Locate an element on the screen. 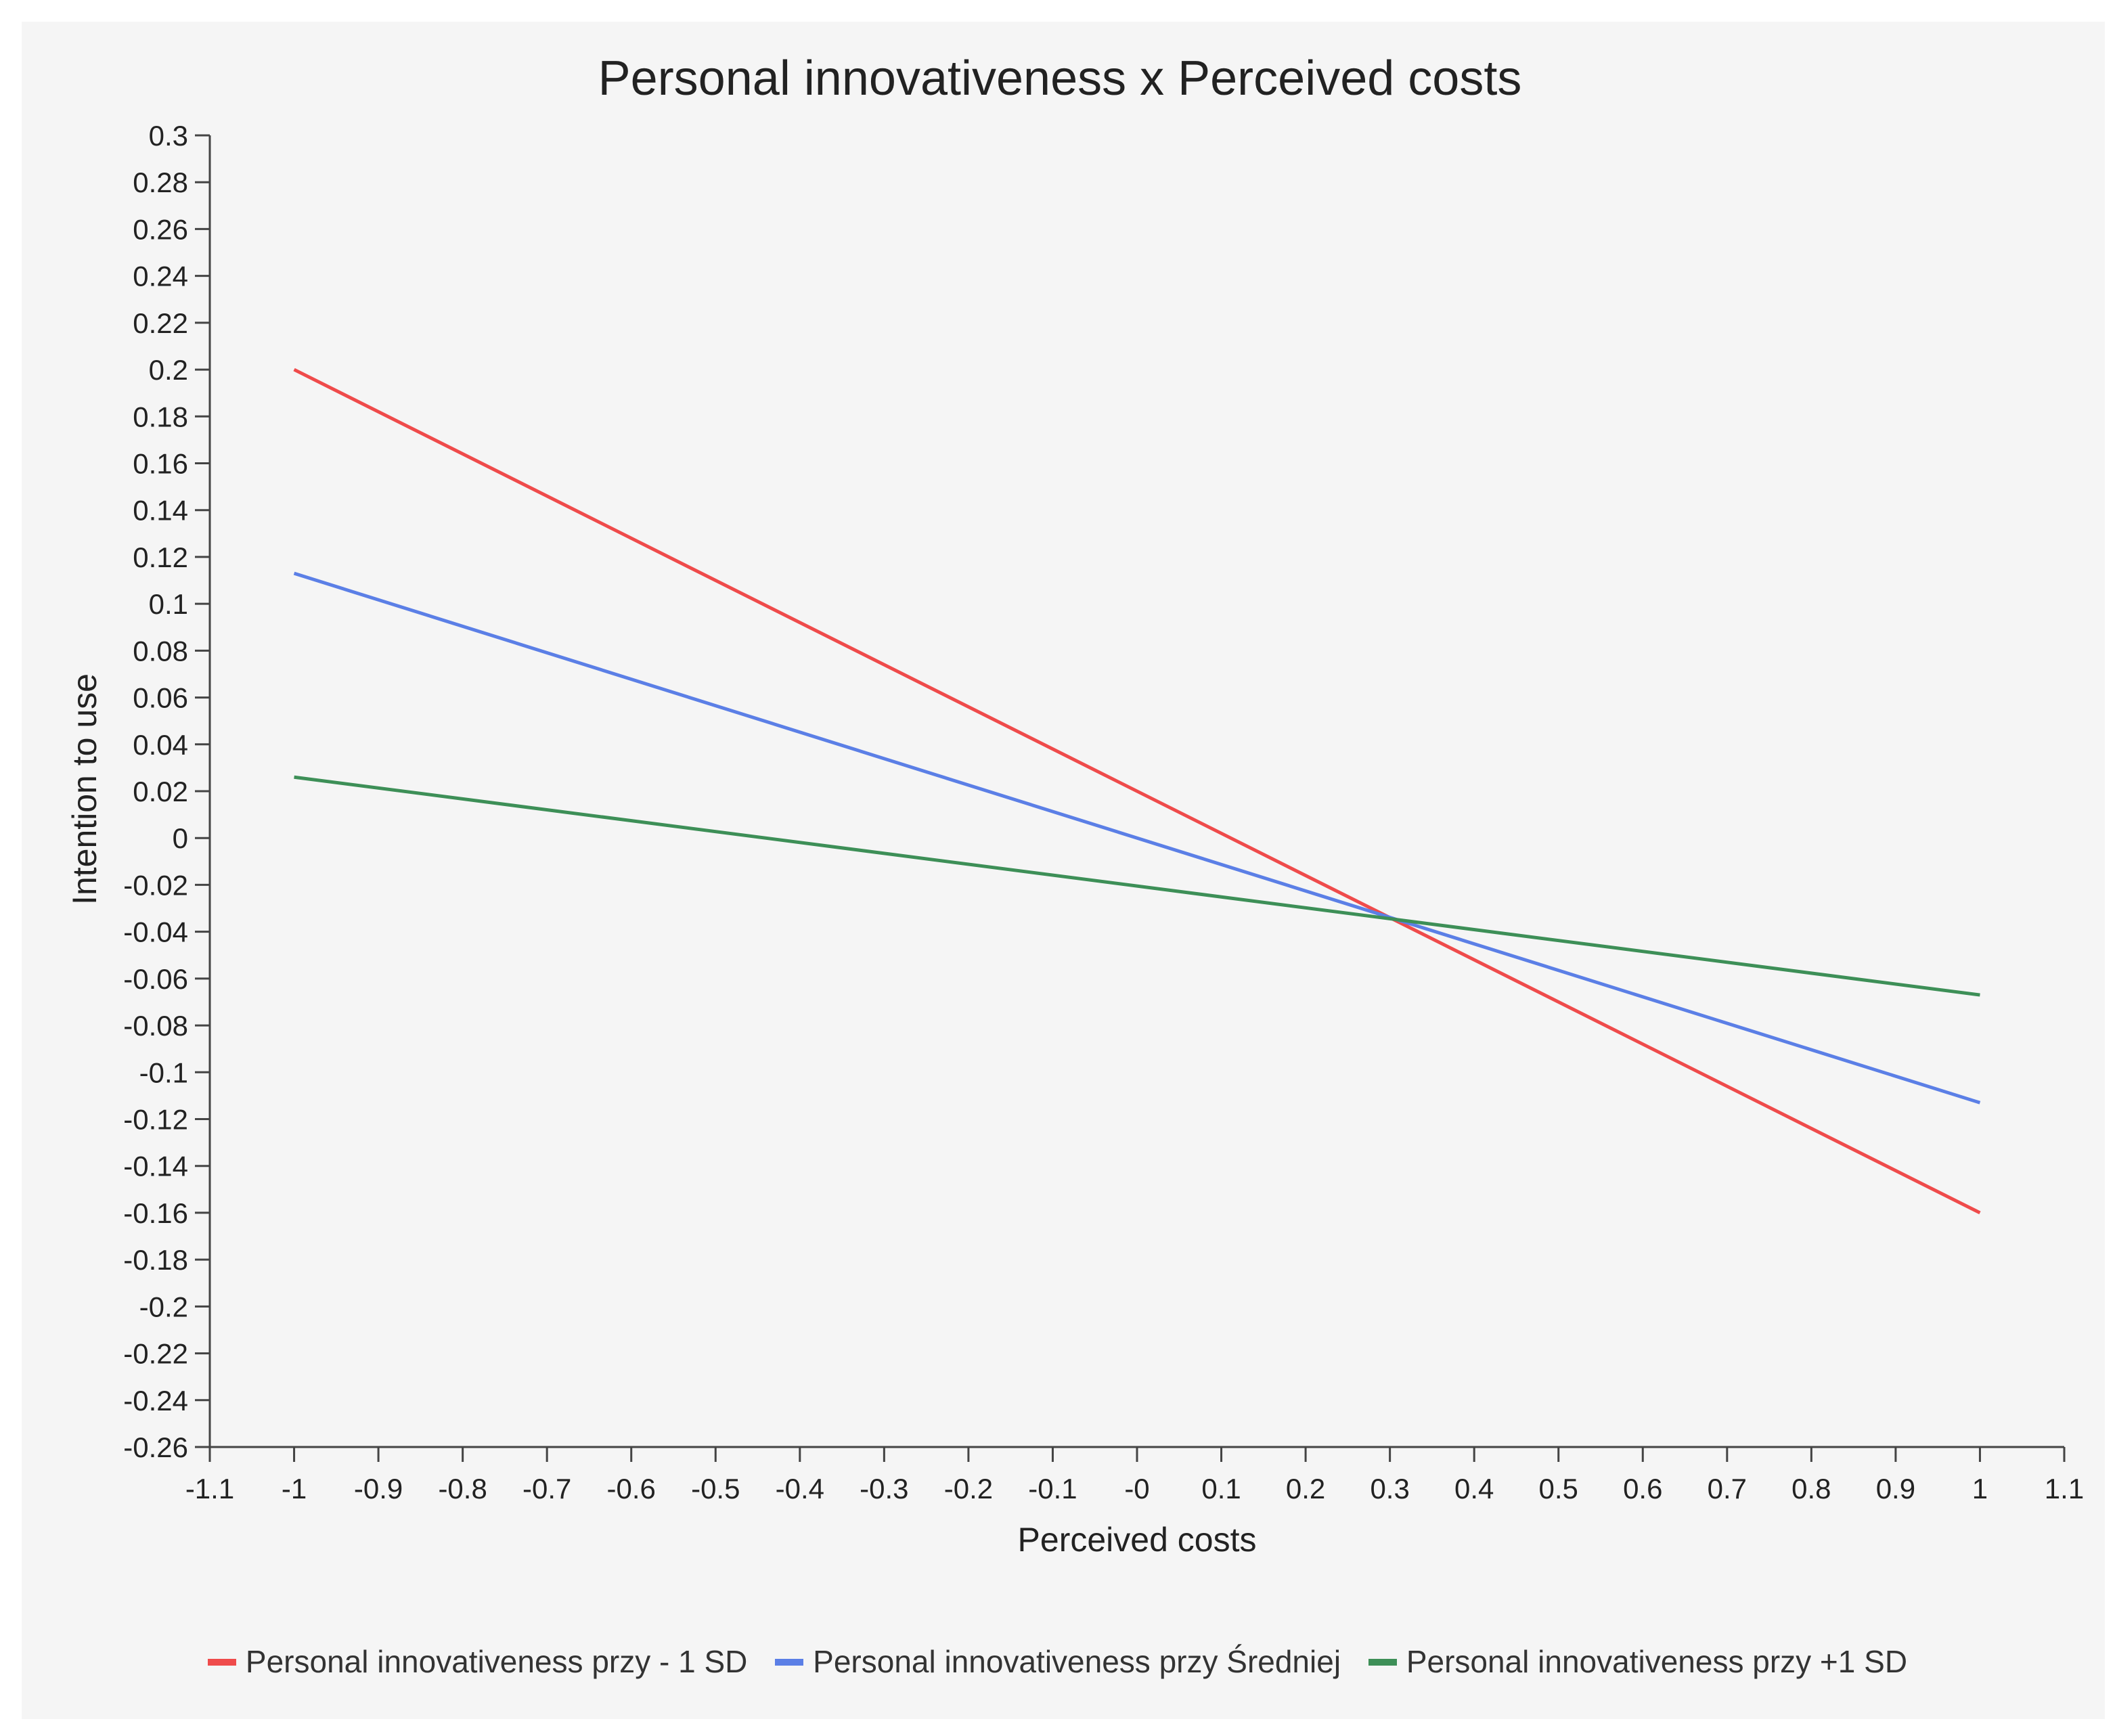 Image resolution: width=2115 pixels, height=1736 pixels. y-tick-label: 0.1 is located at coordinates (168, 604).